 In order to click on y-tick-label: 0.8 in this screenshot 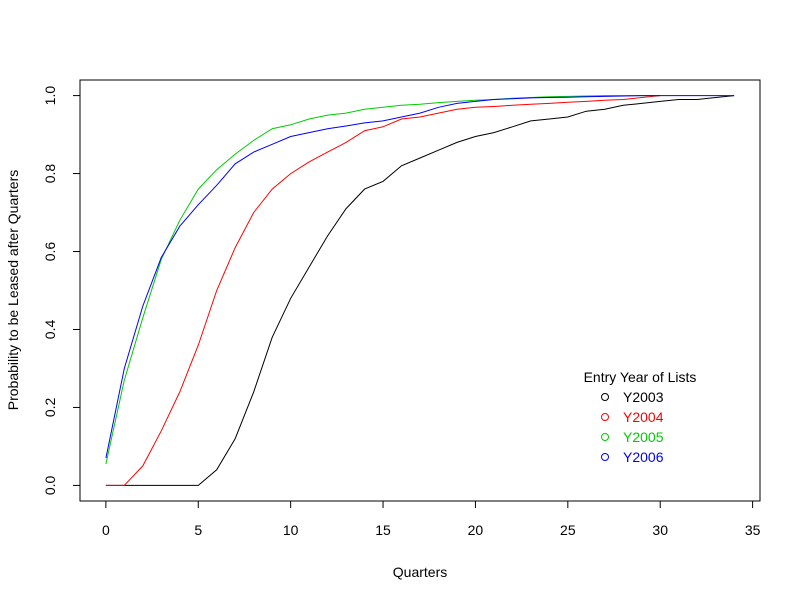, I will do `click(50, 174)`.